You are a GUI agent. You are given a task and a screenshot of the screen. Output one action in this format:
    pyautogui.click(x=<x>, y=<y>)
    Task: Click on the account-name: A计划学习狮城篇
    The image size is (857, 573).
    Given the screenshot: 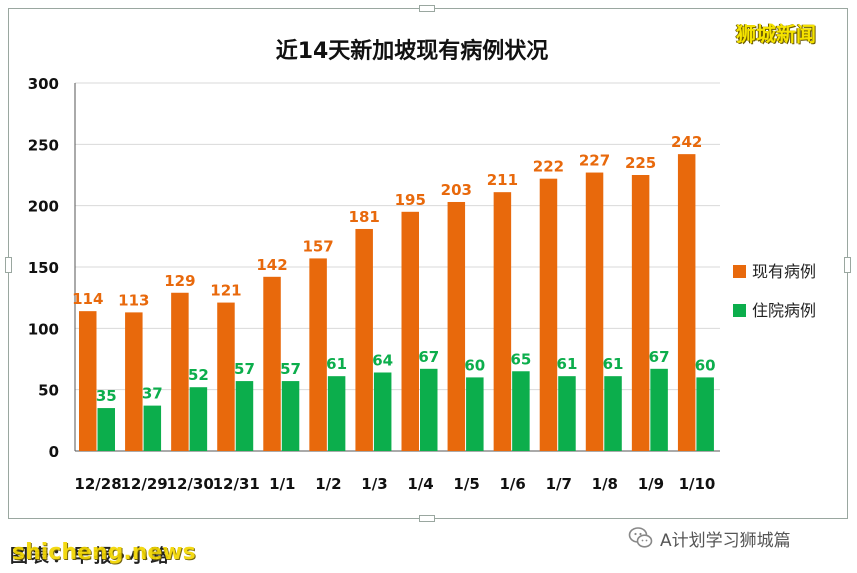 What is the action you would take?
    pyautogui.click(x=725, y=540)
    